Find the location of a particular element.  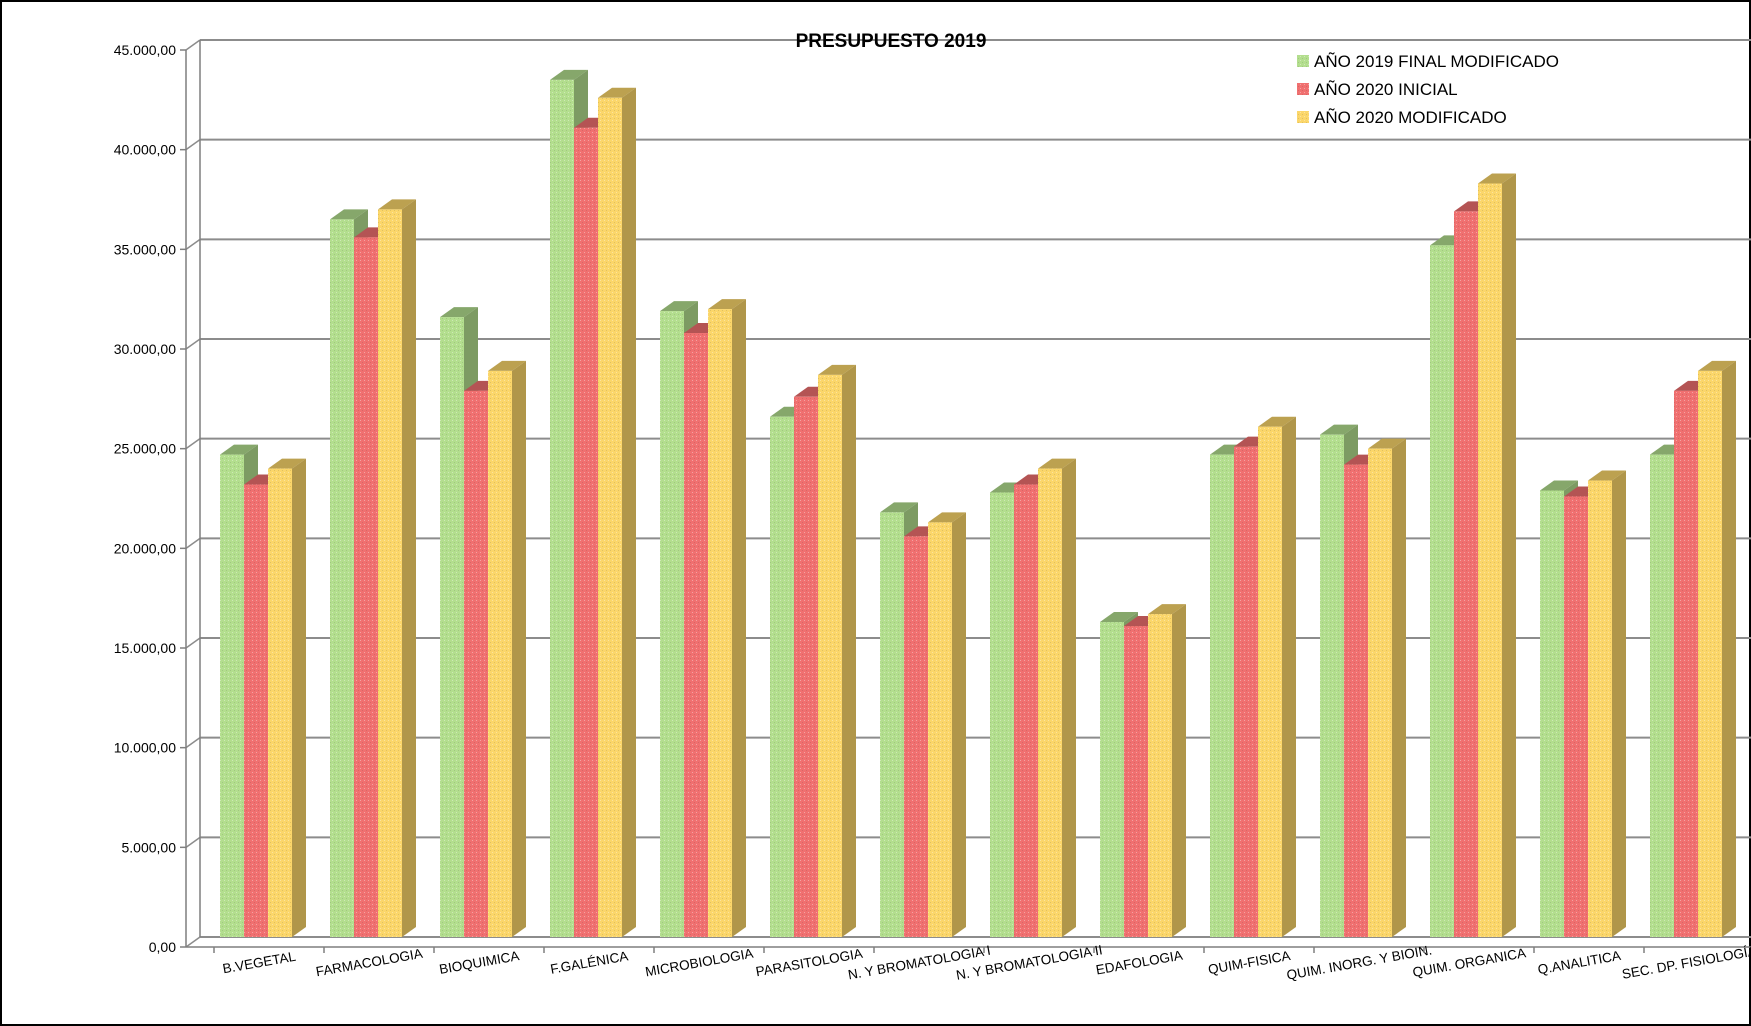

chart-title: PRESUPUESTO 2019 is located at coordinates (891, 41).